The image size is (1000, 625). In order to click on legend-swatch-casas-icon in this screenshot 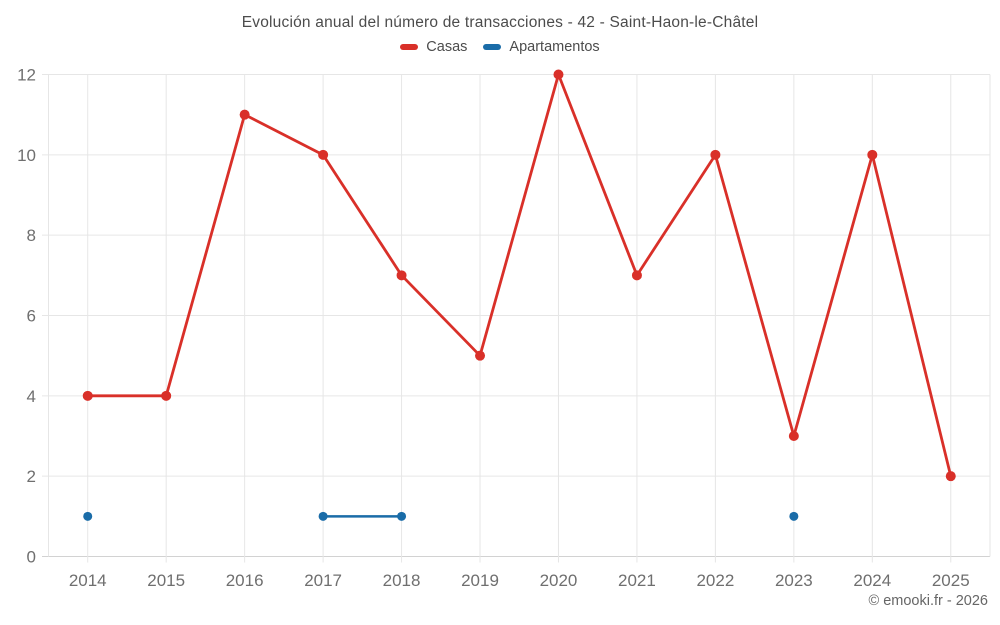, I will do `click(409, 47)`.